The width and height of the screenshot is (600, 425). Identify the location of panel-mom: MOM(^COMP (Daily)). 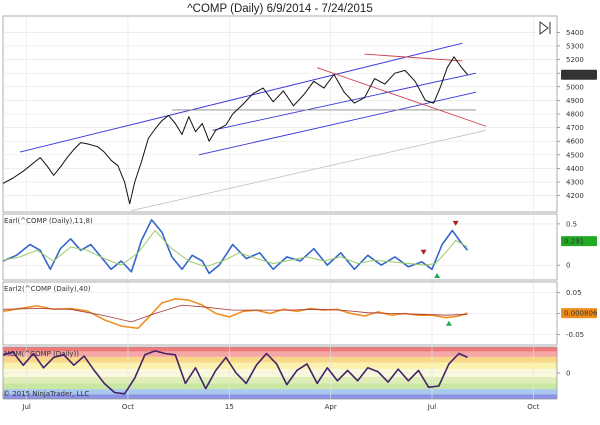
(280, 373).